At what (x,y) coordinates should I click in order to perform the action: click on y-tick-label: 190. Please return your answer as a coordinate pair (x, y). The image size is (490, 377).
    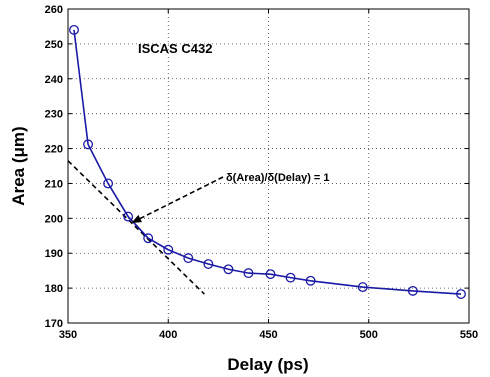
    Looking at the image, I should click on (54, 254).